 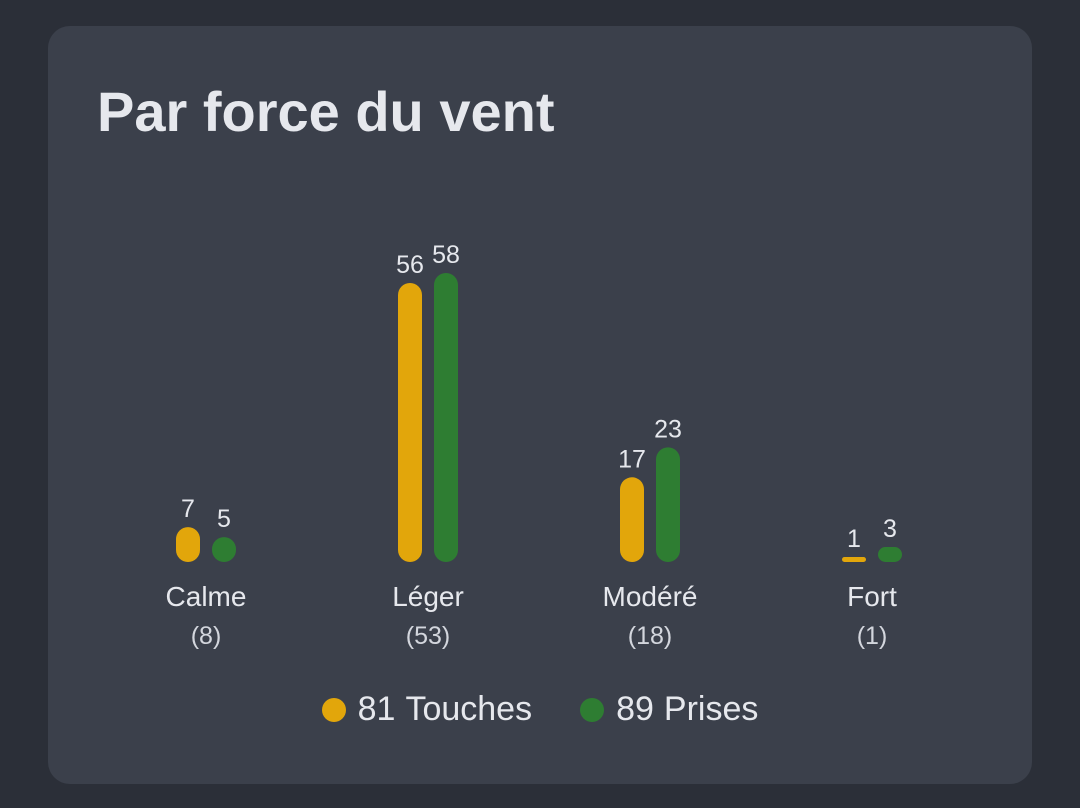 What do you see at coordinates (188, 509) in the screenshot?
I see `data-label-touches-0: 7` at bounding box center [188, 509].